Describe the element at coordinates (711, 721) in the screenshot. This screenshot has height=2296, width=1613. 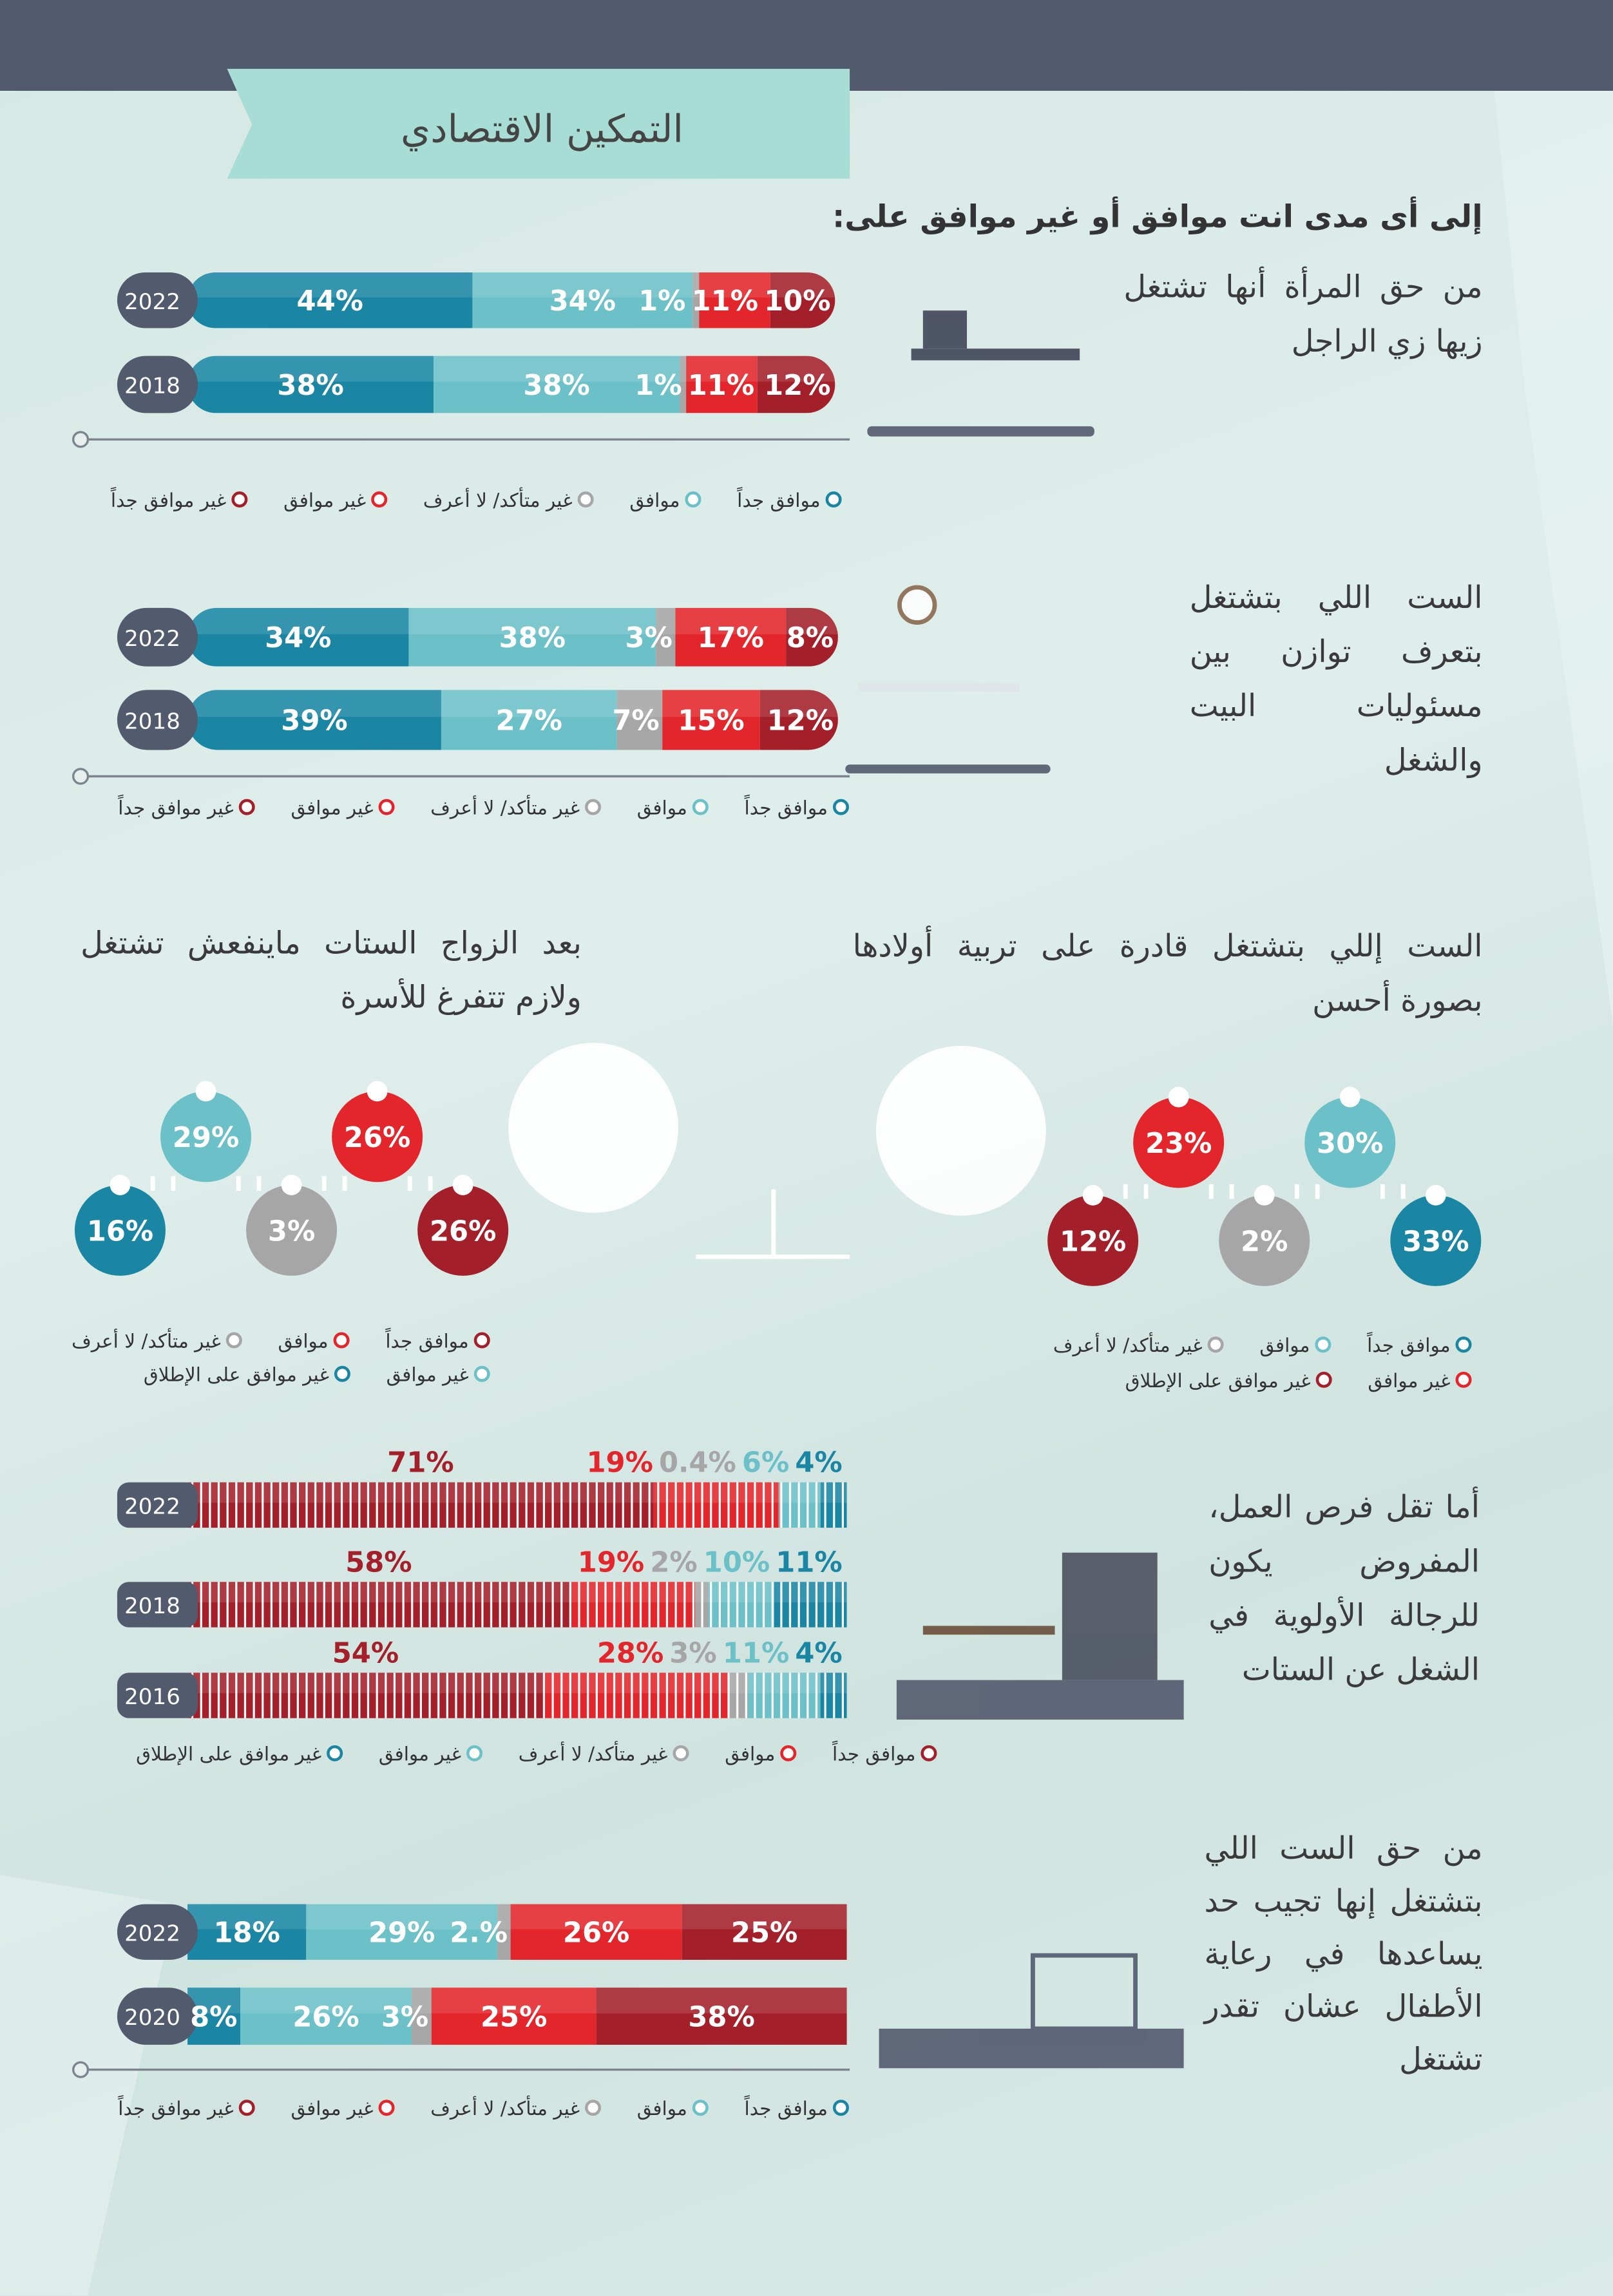
I see `value-label: 15%` at that location.